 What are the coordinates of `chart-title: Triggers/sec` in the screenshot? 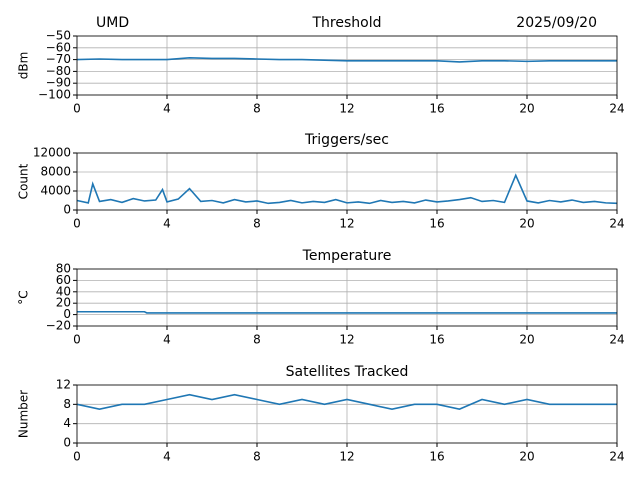 It's located at (346, 140).